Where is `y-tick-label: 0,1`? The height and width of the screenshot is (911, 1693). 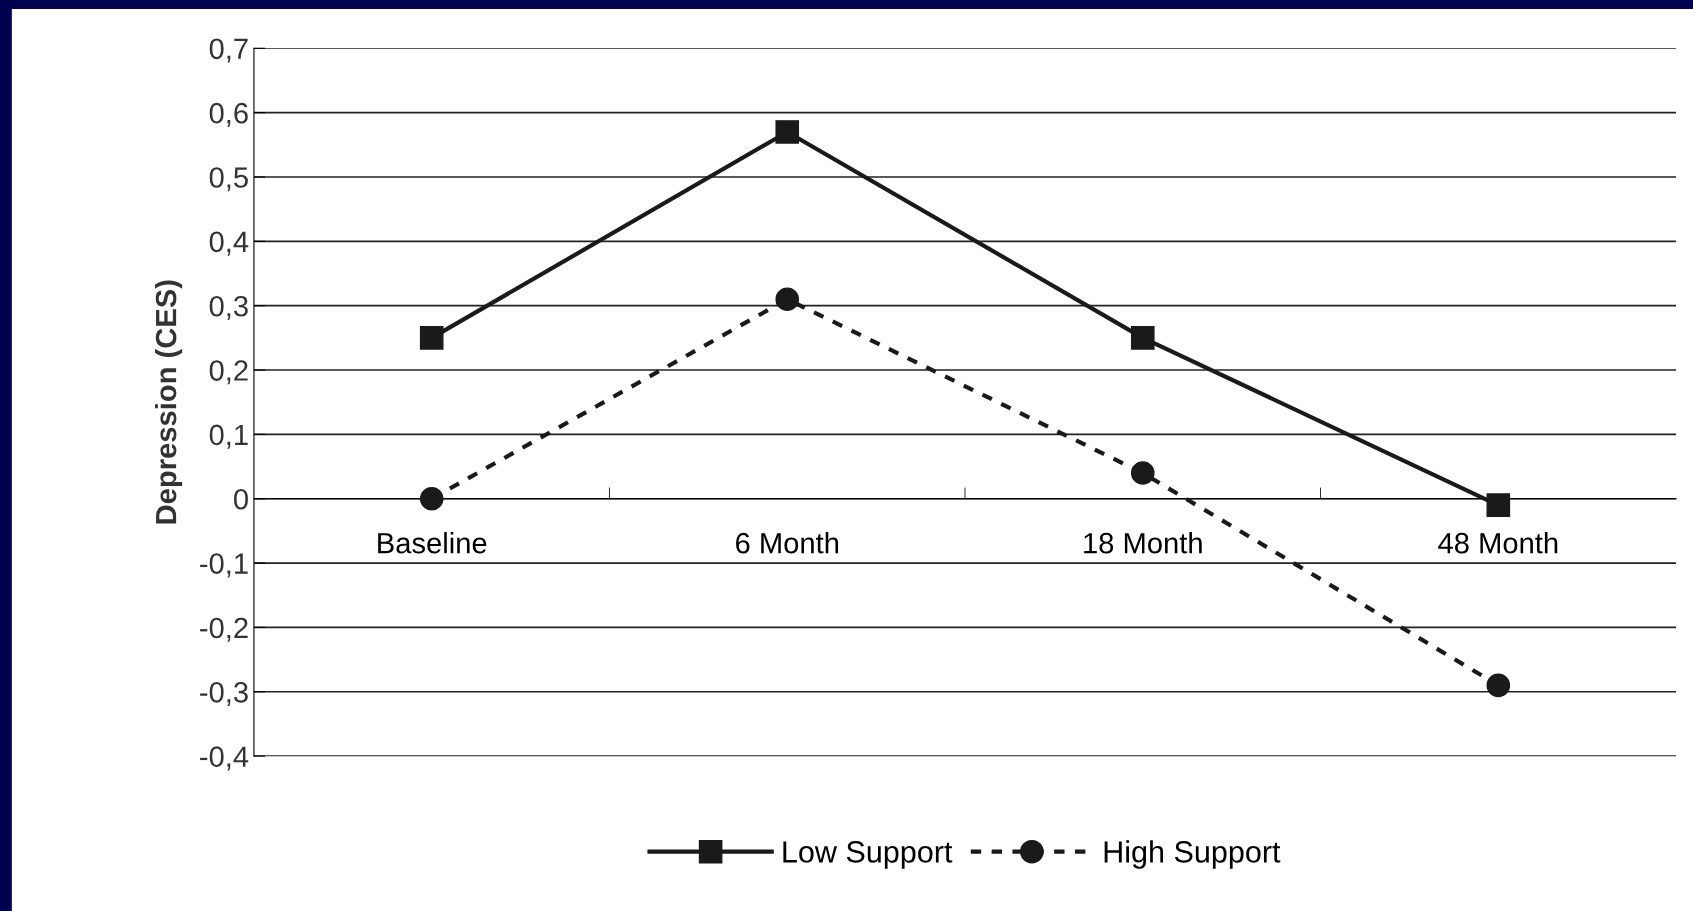
y-tick-label: 0,1 is located at coordinates (228, 436).